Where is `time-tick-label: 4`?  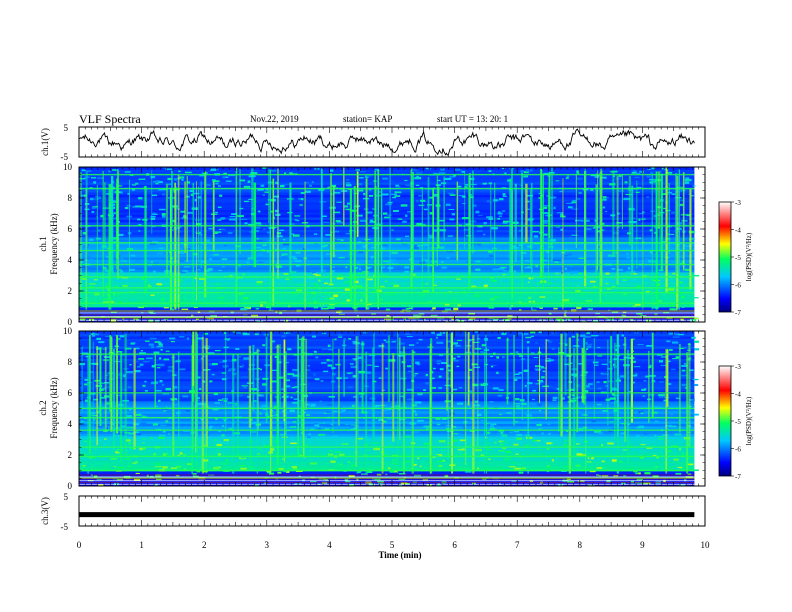
time-tick-label: 4 is located at coordinates (329, 545).